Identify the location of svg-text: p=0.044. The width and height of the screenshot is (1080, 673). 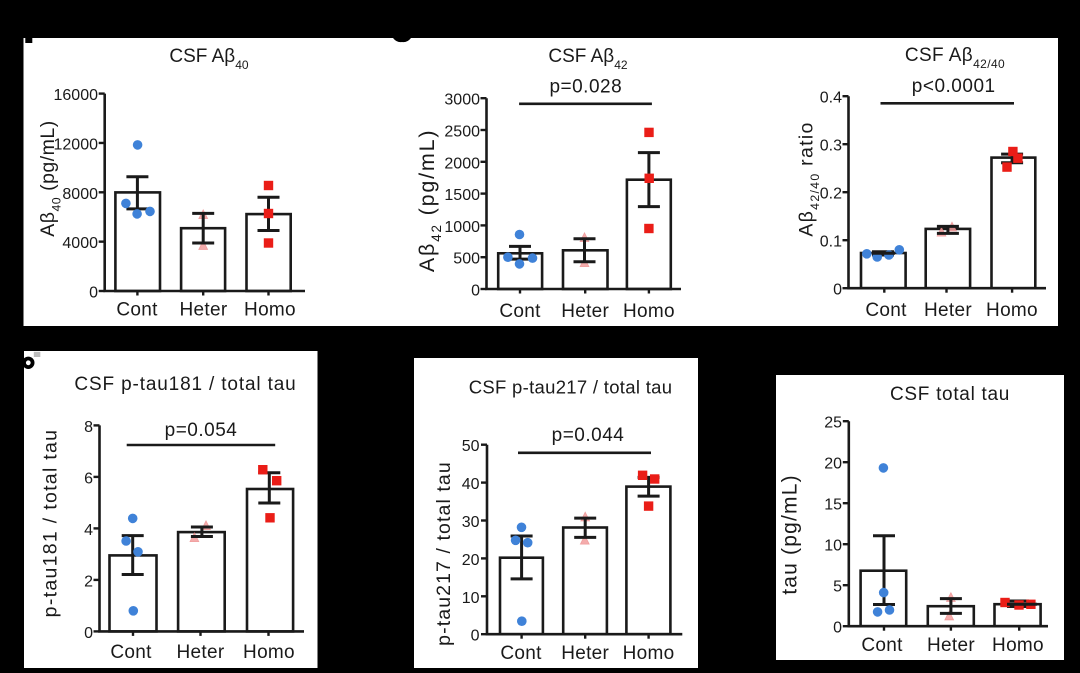
(588, 435).